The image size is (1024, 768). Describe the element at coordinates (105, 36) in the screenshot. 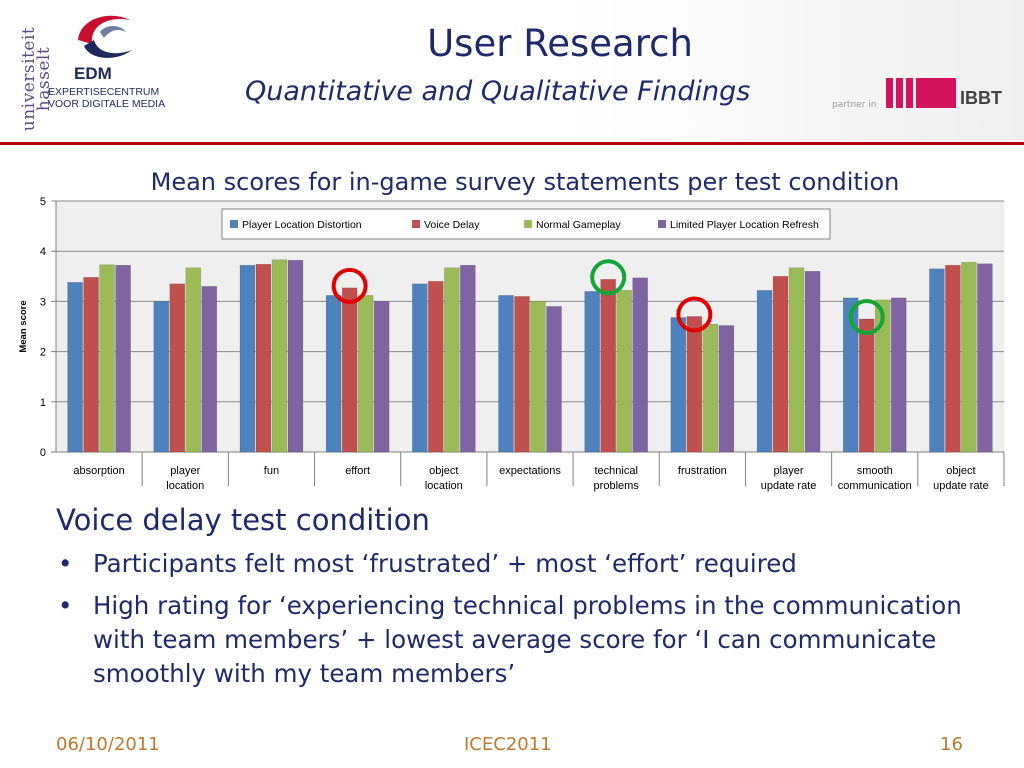

I see `edm-swoosh-icon` at that location.